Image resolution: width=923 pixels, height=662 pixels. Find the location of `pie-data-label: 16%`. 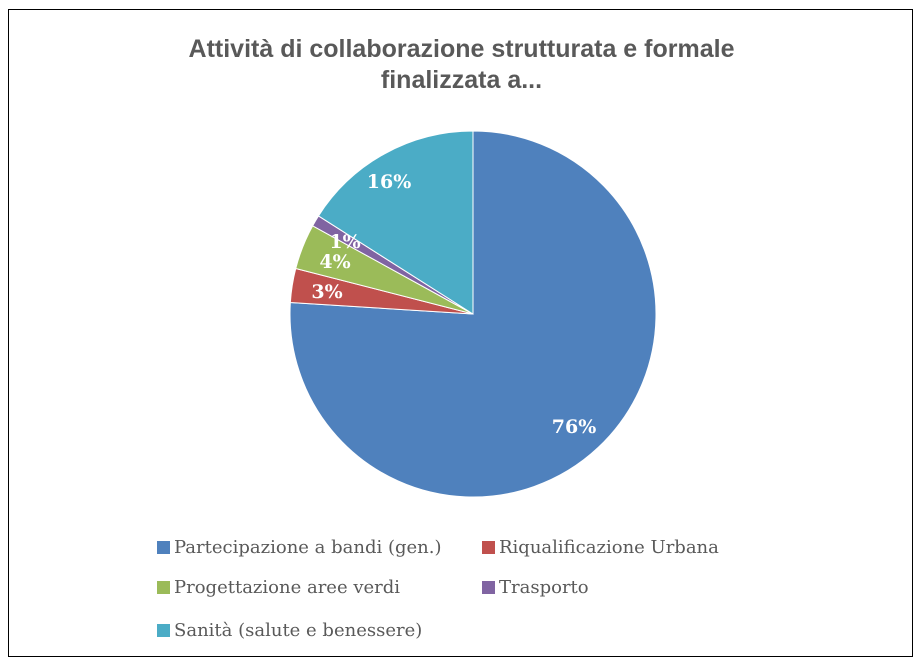

pie-data-label: 16% is located at coordinates (389, 182).